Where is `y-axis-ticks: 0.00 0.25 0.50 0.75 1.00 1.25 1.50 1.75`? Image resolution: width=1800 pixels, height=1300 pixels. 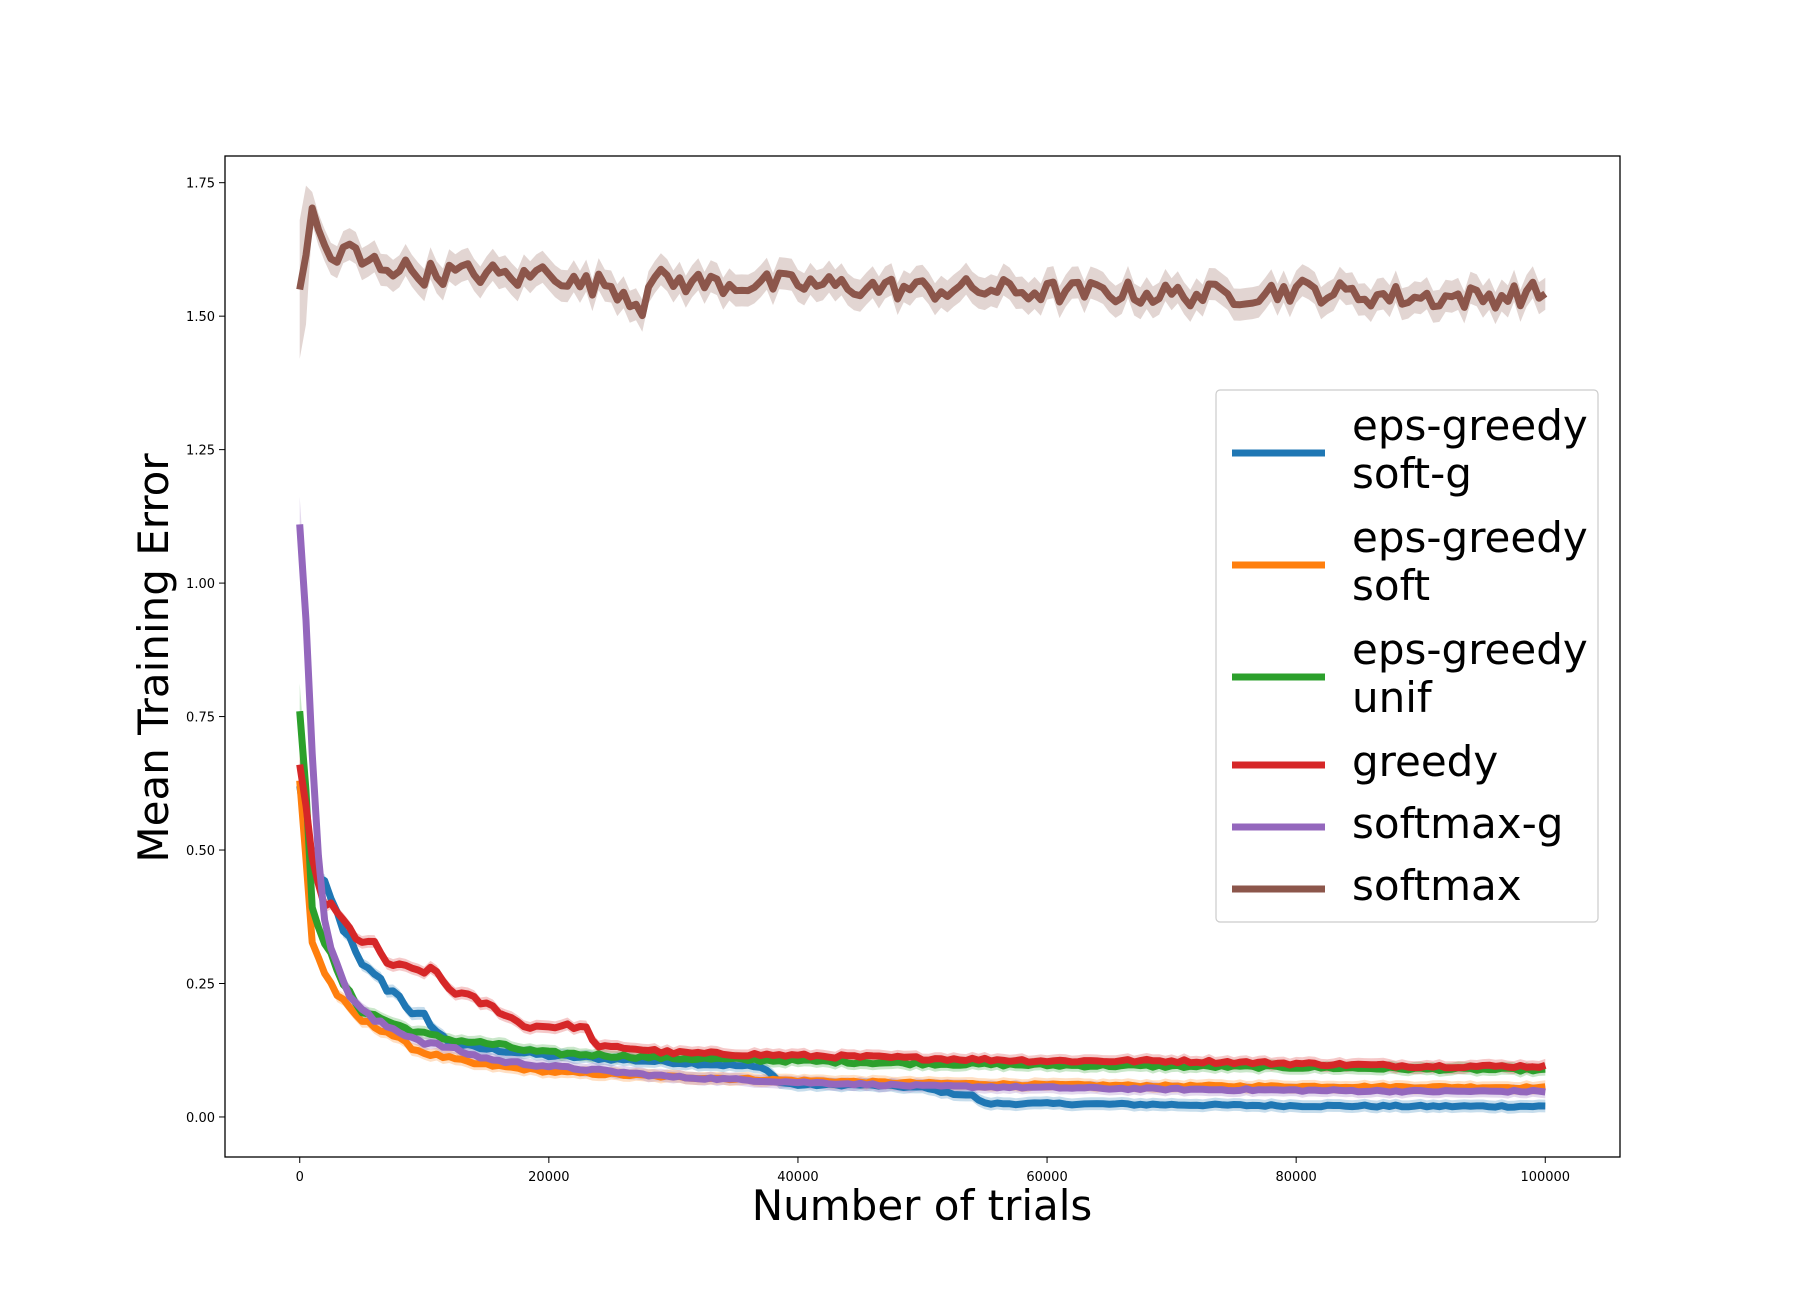 y-axis-ticks: 0.00 0.25 0.50 0.75 1.00 1.25 1.50 1.75 is located at coordinates (205, 651).